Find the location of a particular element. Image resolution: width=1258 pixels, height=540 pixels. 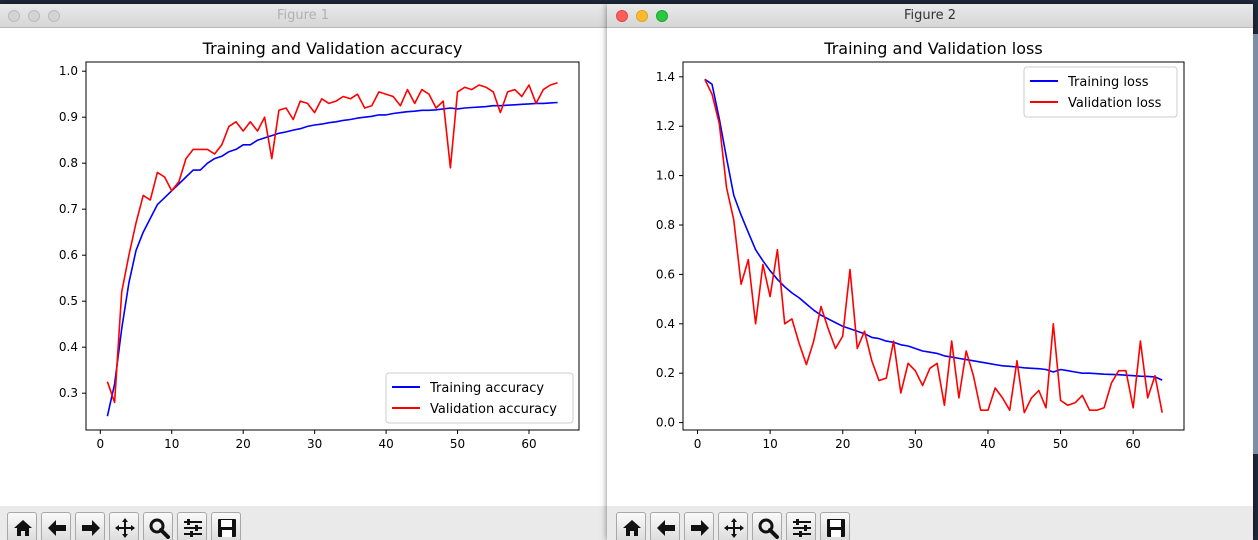

y-tick-label: 0.9 is located at coordinates (68, 117).